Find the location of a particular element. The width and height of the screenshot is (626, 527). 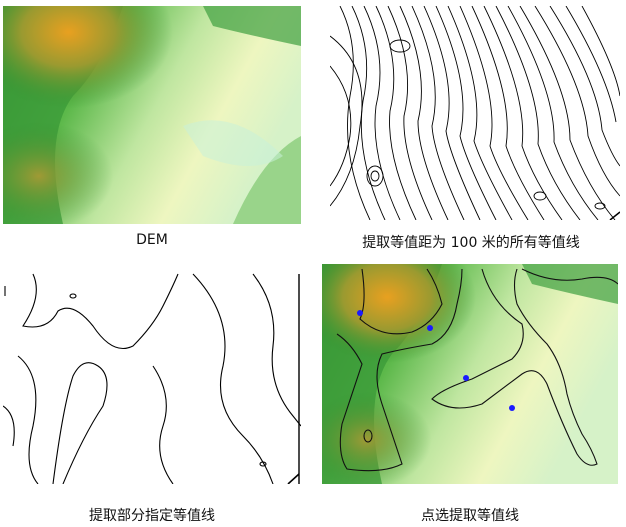

caption-dem: DEM is located at coordinates (152, 240).